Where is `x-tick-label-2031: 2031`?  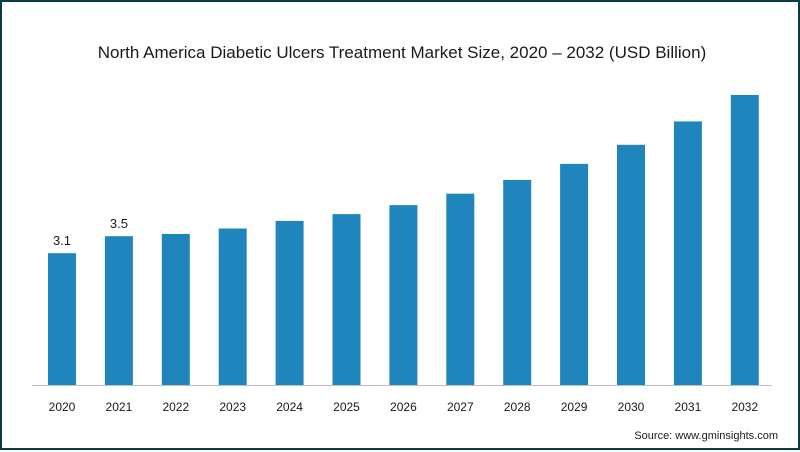 x-tick-label-2031: 2031 is located at coordinates (688, 407).